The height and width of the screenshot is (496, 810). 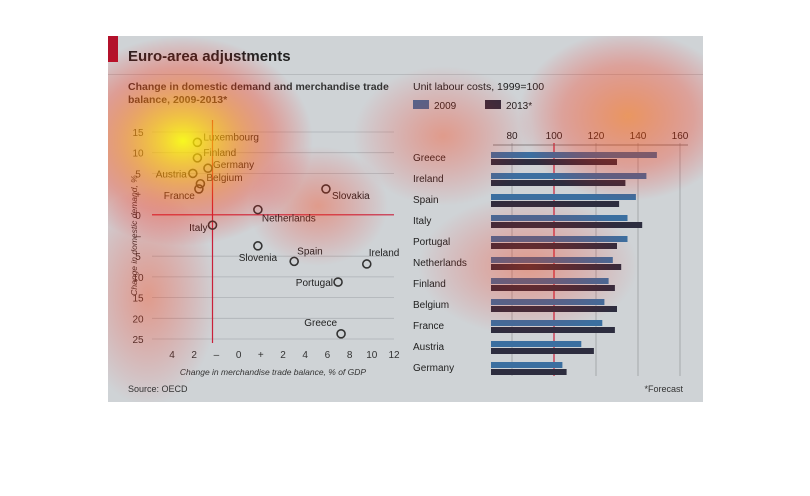 What do you see at coordinates (289, 219) in the screenshot?
I see `point-label: Netherlands` at bounding box center [289, 219].